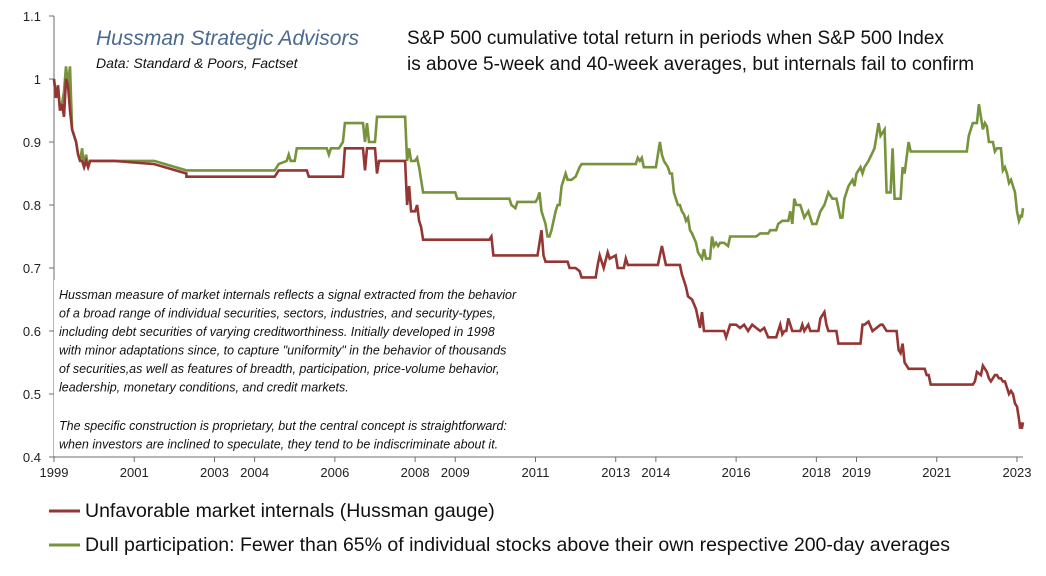  Describe the element at coordinates (32, 268) in the screenshot. I see `y-tick-label: 0.7` at that location.